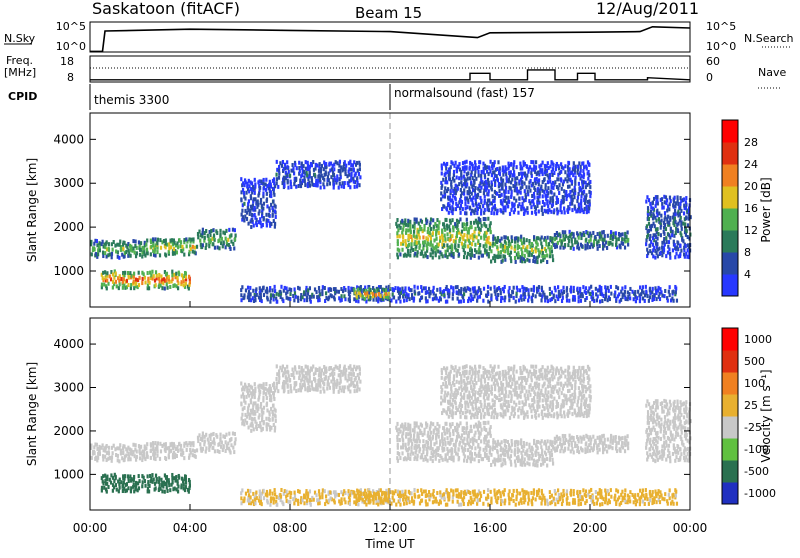 This screenshot has height=558, width=800. Describe the element at coordinates (271, 97) in the screenshot. I see `cpid-row: CPID themis 3300 normalsound (fast) 157` at that location.